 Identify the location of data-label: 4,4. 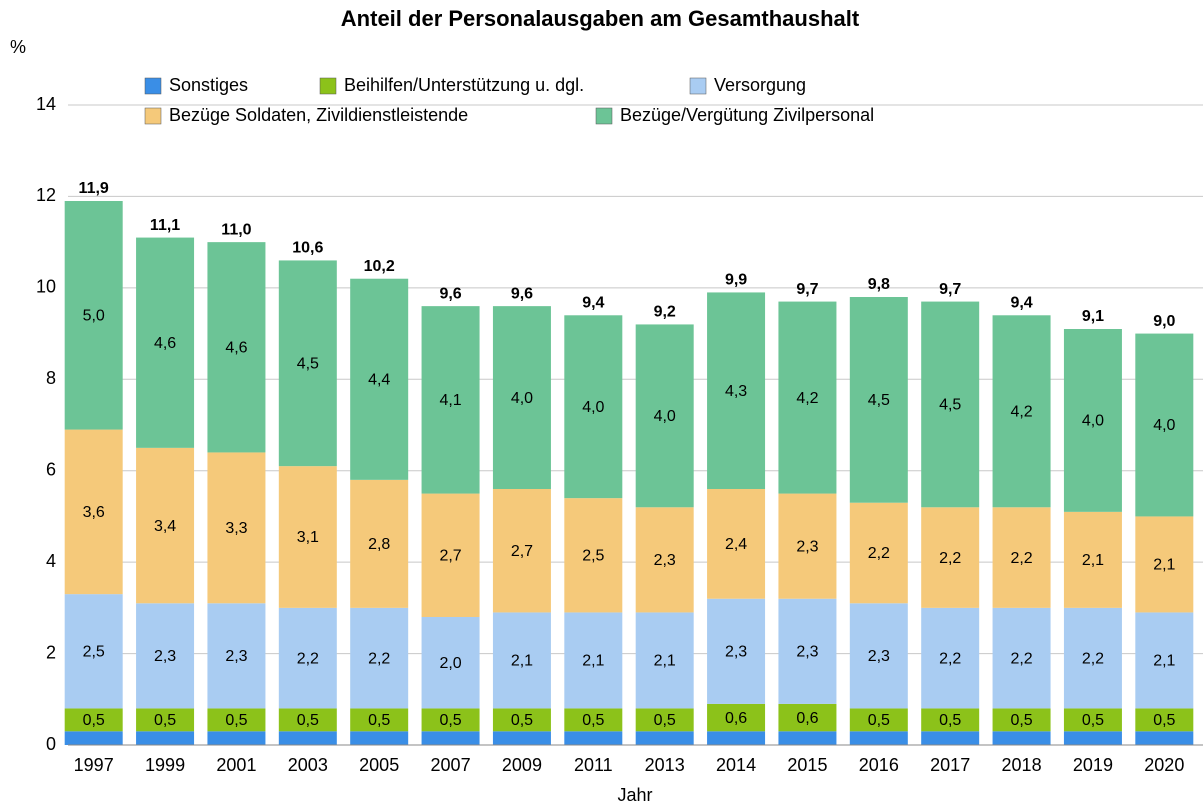
(379, 380).